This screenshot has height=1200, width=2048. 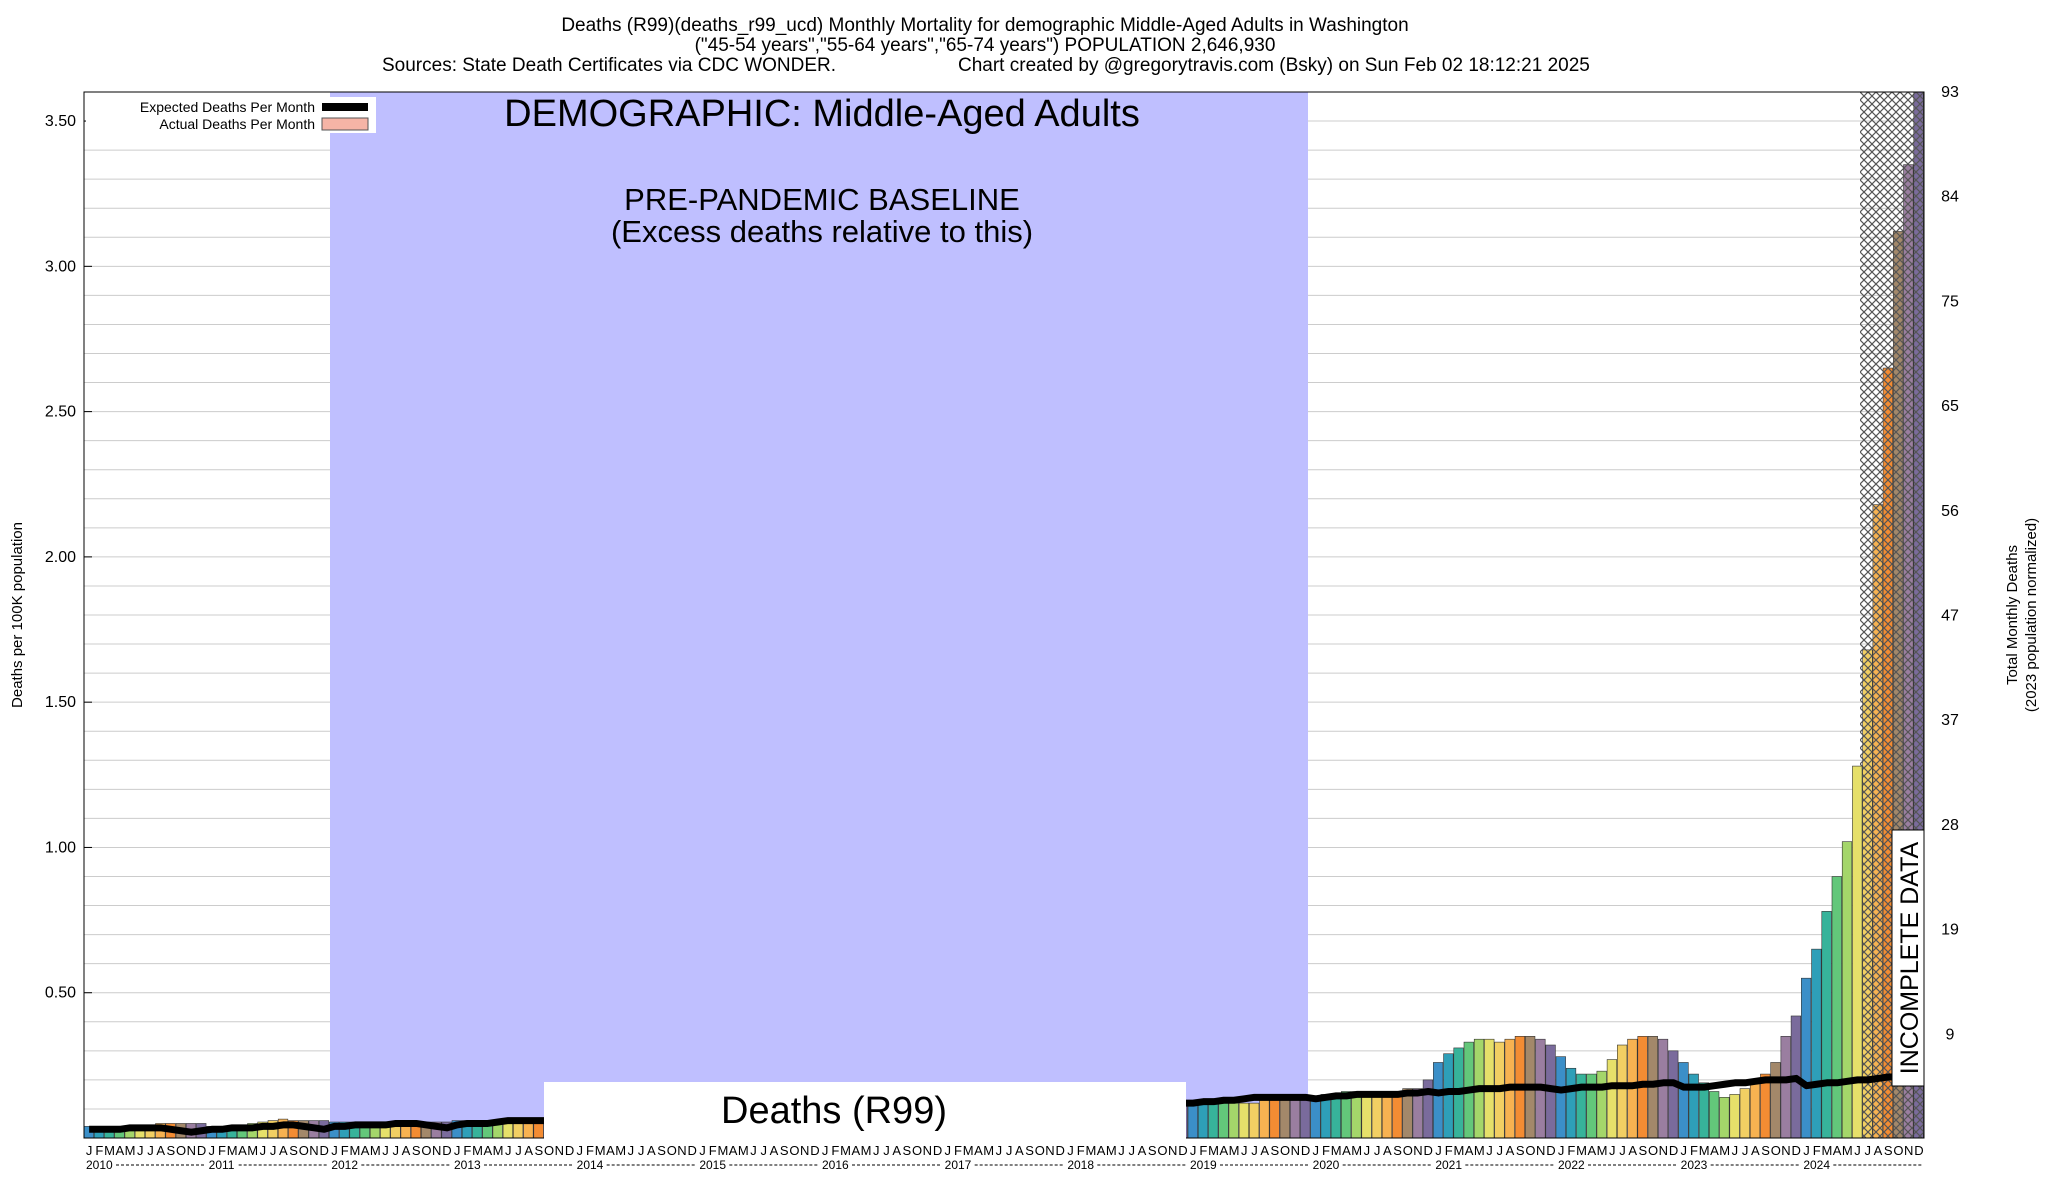 What do you see at coordinates (1950, 197) in the screenshot?
I see `y2-tick-label: 84` at bounding box center [1950, 197].